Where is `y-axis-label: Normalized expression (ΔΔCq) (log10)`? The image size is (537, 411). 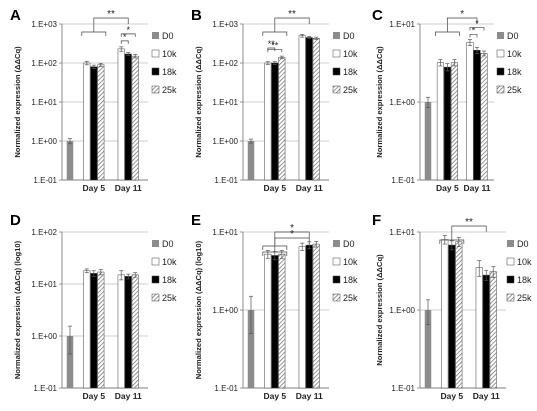 y-axis-label: Normalized expression (ΔΔCq) (log10) is located at coordinates (198, 309).